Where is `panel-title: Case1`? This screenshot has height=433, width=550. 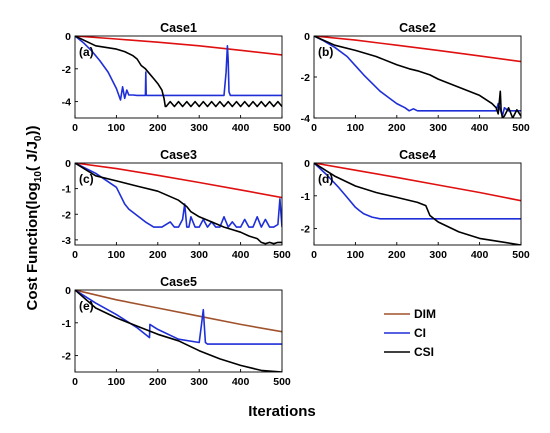 panel-title: Case1 is located at coordinates (178, 28).